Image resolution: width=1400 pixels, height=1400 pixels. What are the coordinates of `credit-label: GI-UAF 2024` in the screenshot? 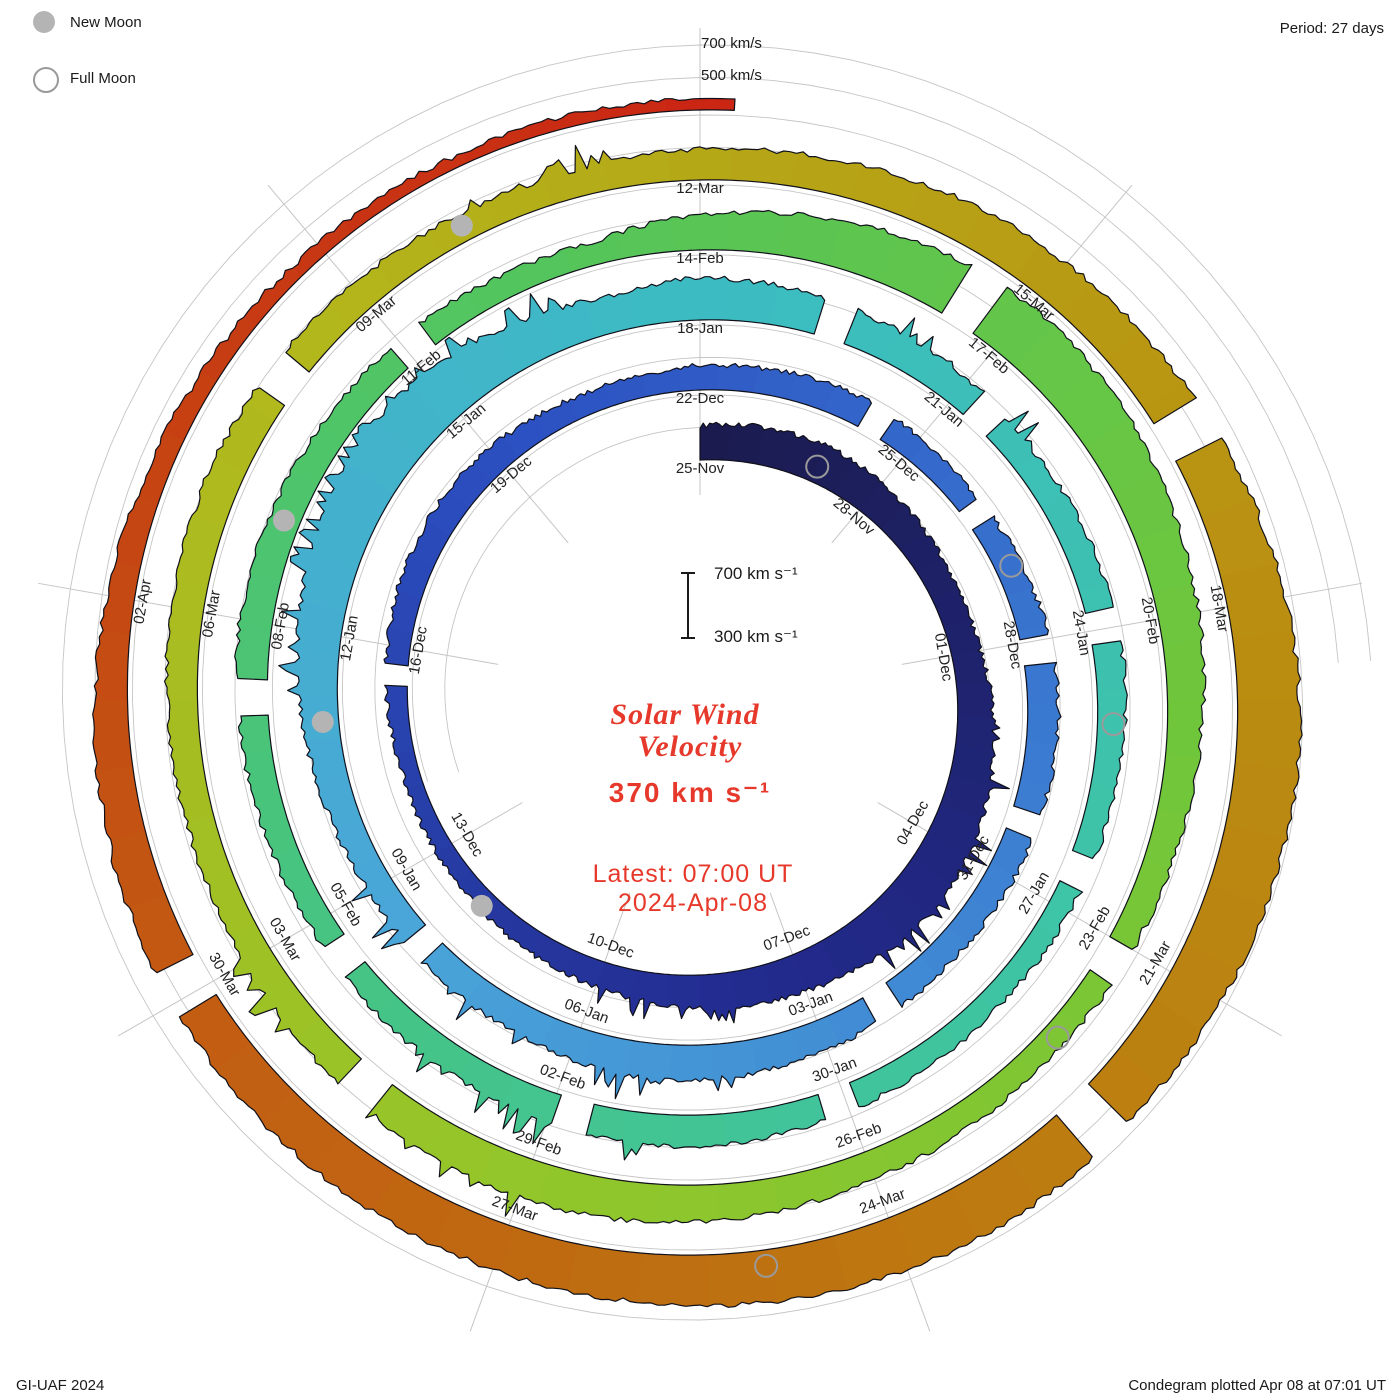 It's located at (60, 1385).